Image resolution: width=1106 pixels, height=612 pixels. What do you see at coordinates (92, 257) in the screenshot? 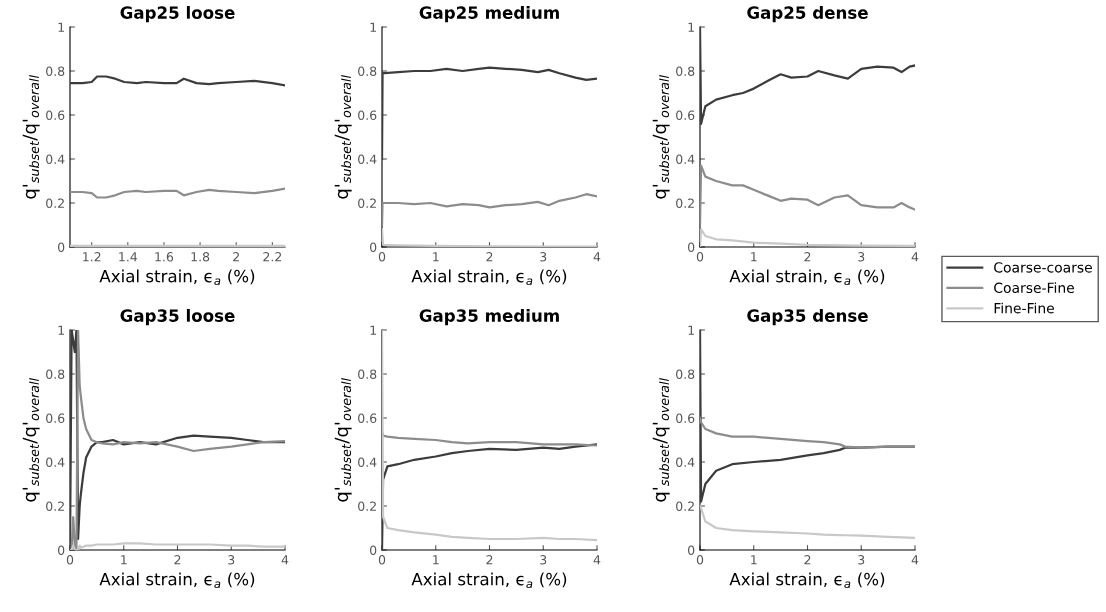
I see `x-tick-label: 1.2` at bounding box center [92, 257].